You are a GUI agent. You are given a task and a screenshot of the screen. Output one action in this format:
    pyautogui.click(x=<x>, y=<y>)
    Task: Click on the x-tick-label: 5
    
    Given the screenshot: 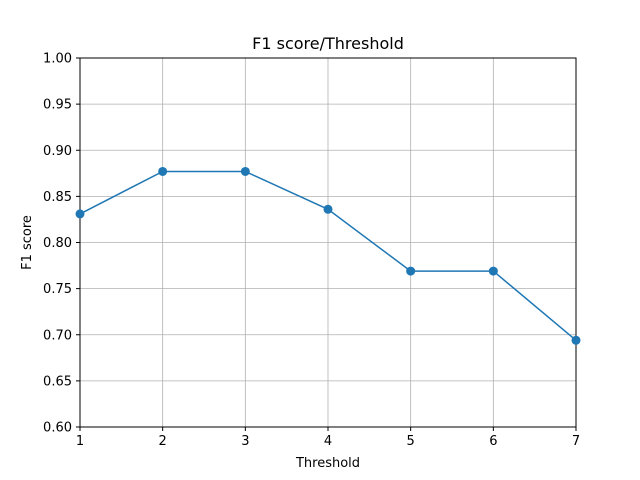 What is the action you would take?
    pyautogui.click(x=411, y=441)
    